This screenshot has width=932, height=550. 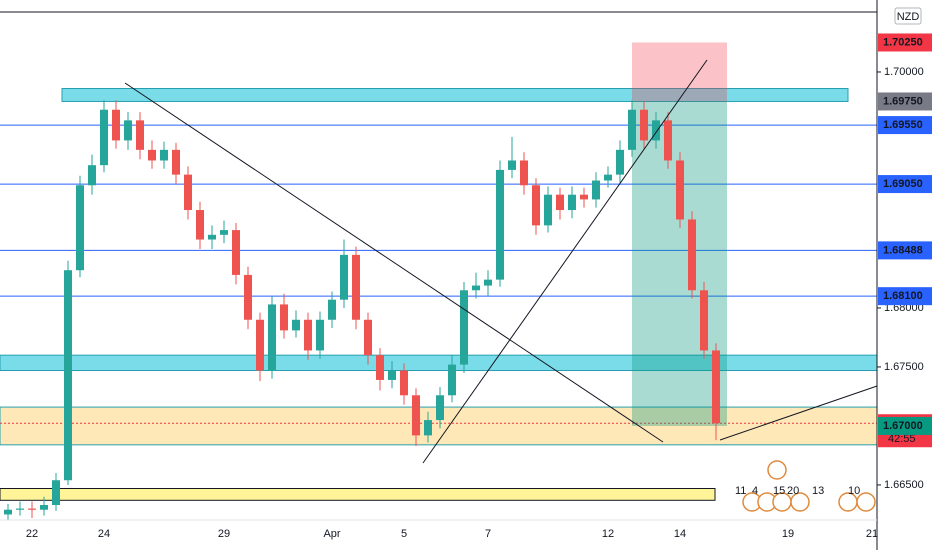 I want to click on event-label: 4, so click(x=755, y=491).